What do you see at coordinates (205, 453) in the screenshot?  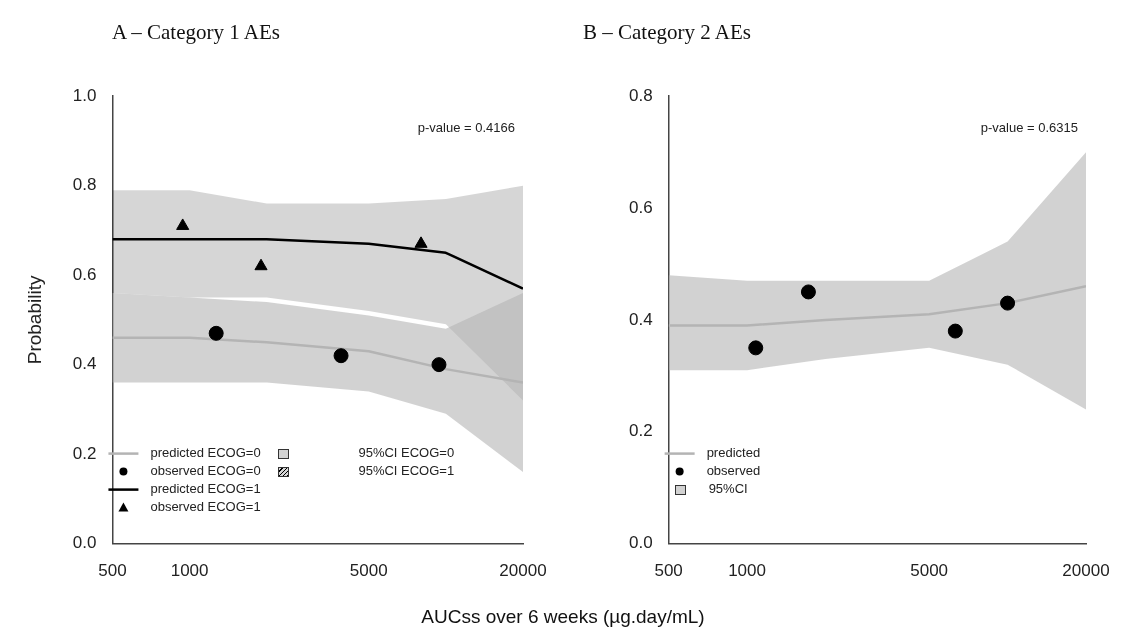 I see `legend-label: predicted ECOG=0` at bounding box center [205, 453].